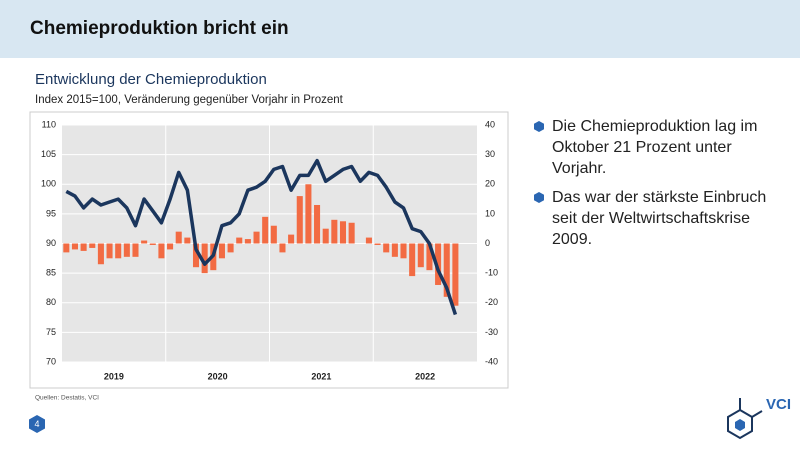 This screenshot has width=800, height=450. What do you see at coordinates (778, 404) in the screenshot?
I see `logo-text: VCI` at bounding box center [778, 404].